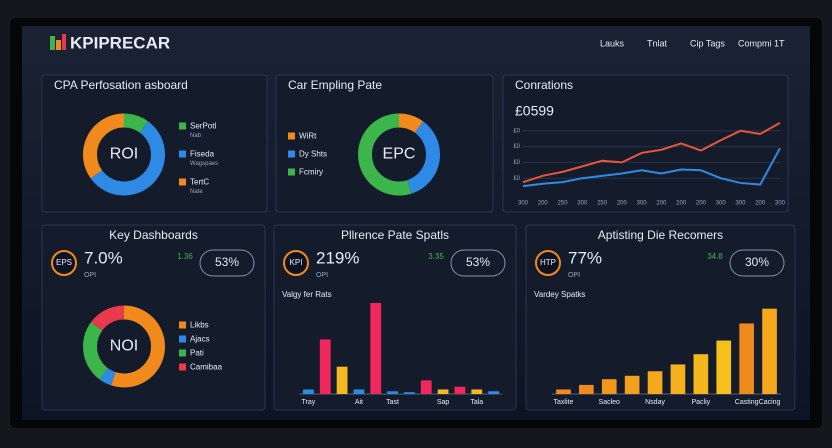 The width and height of the screenshot is (832, 448). What do you see at coordinates (476, 402) in the screenshot?
I see `x-tick-label: Tala` at bounding box center [476, 402].